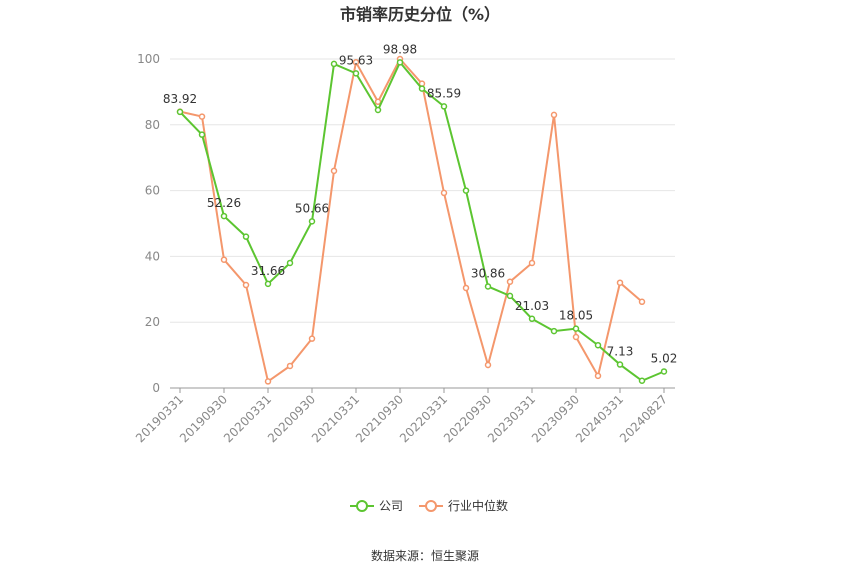 The image size is (850, 579). What do you see at coordinates (444, 93) in the screenshot?
I see `data-label: 85.59` at bounding box center [444, 93].